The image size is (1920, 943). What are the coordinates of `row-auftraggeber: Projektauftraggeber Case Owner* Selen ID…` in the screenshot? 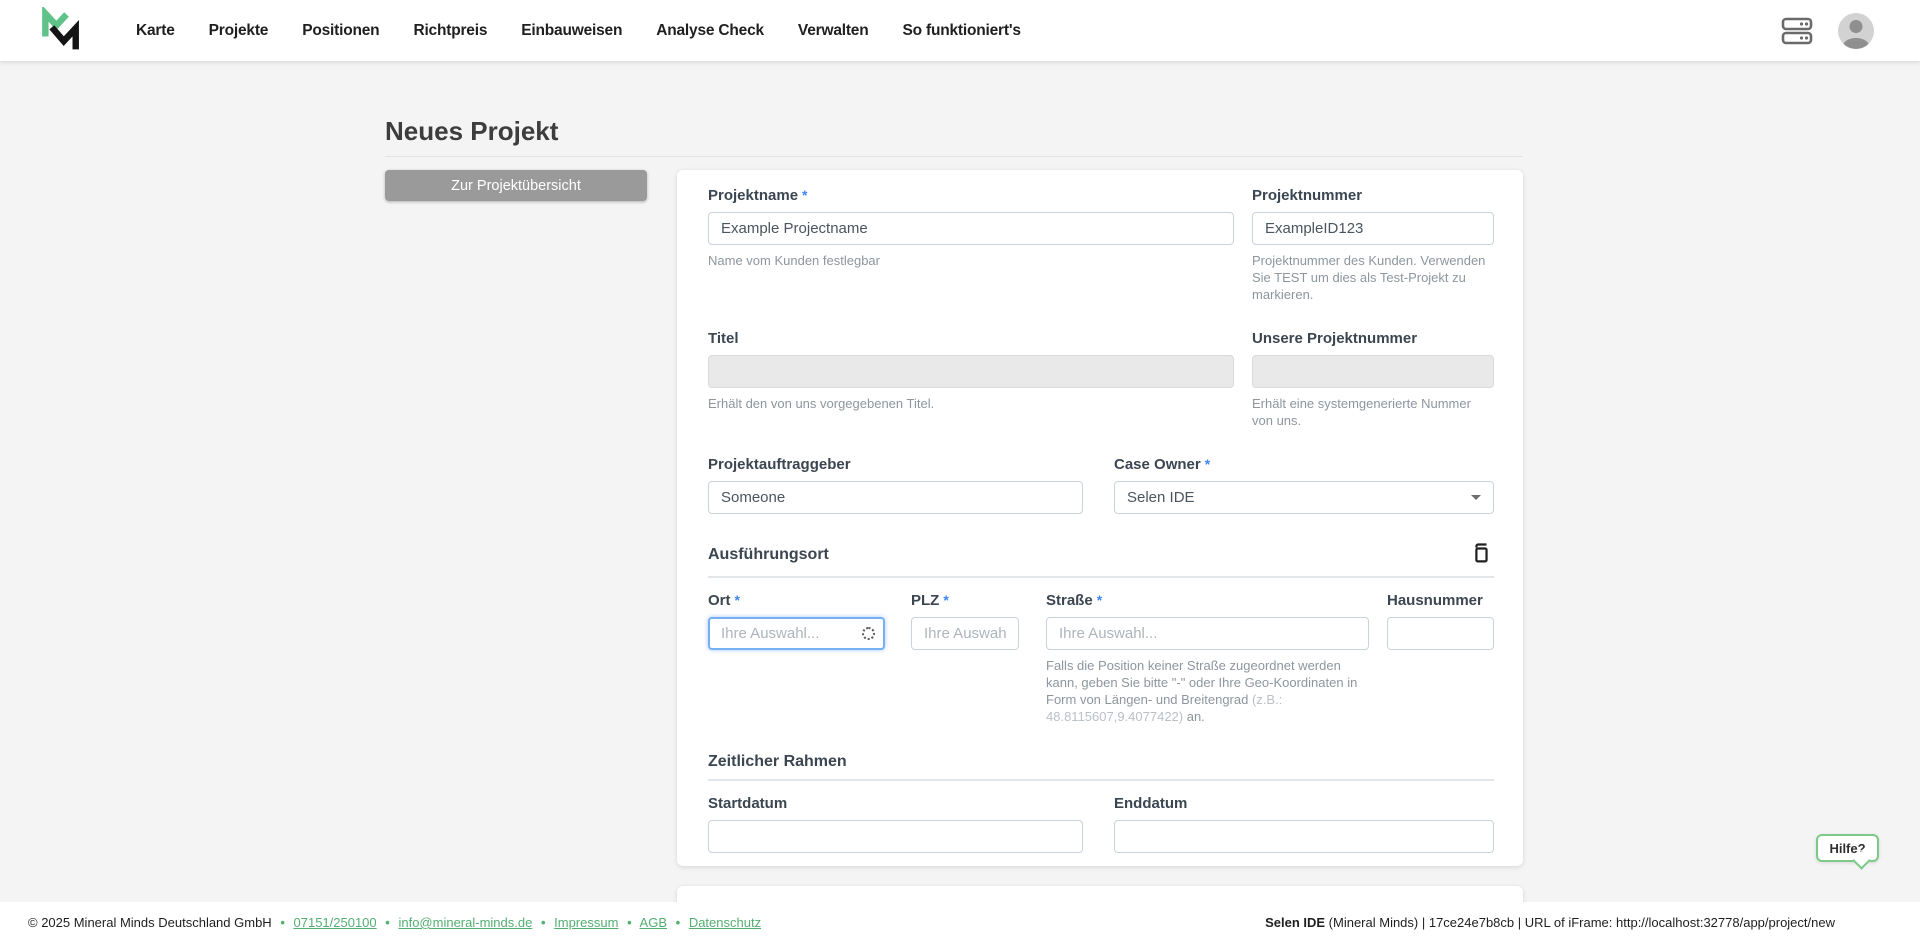 It's located at (1101, 484).